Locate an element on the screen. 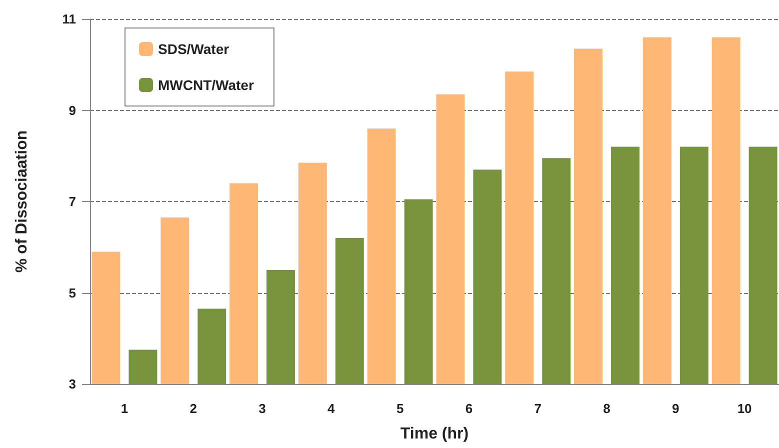  legend-label: SDS/Water is located at coordinates (194, 49).